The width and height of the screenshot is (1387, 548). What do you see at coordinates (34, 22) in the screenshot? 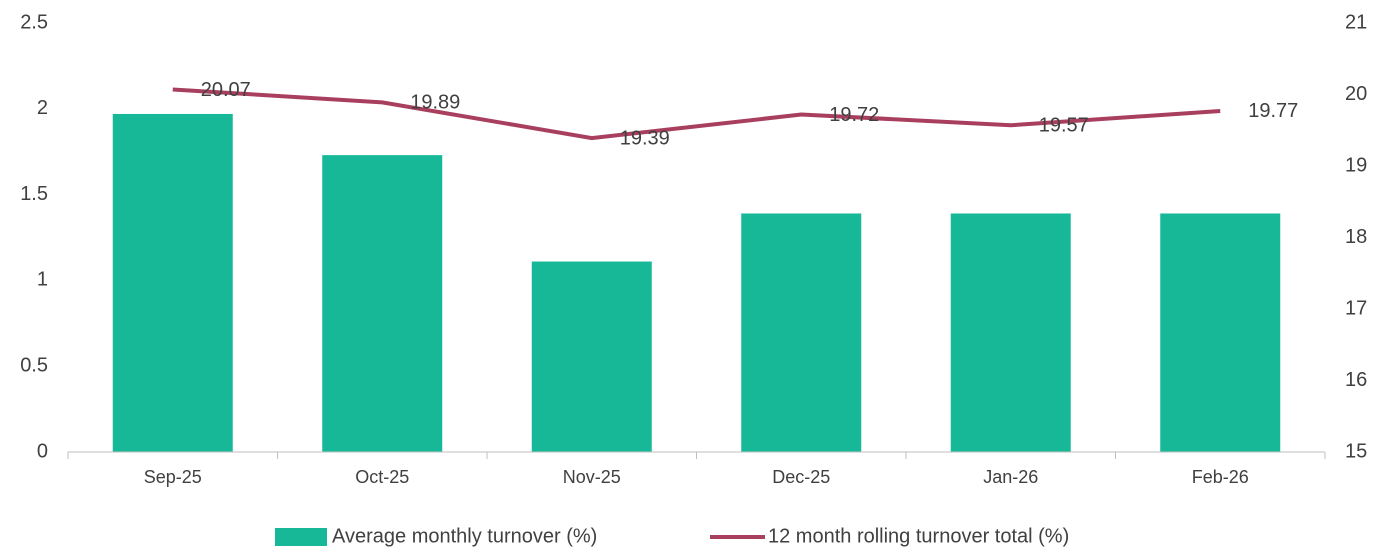
I see `y-tick-label: 2.5` at bounding box center [34, 22].